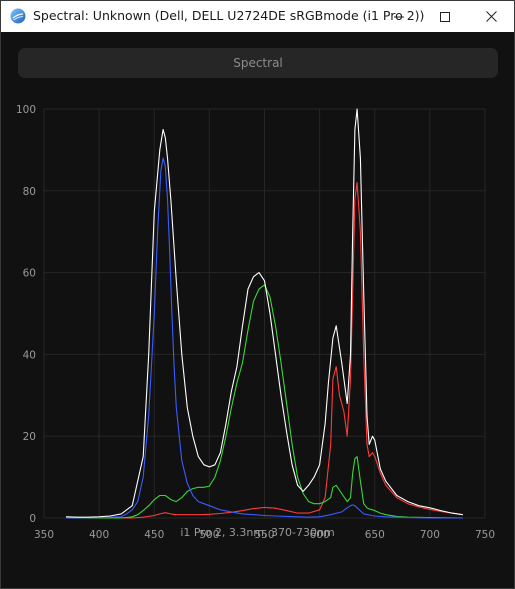 This screenshot has width=515, height=589. I want to click on close-button, so click(491, 16).